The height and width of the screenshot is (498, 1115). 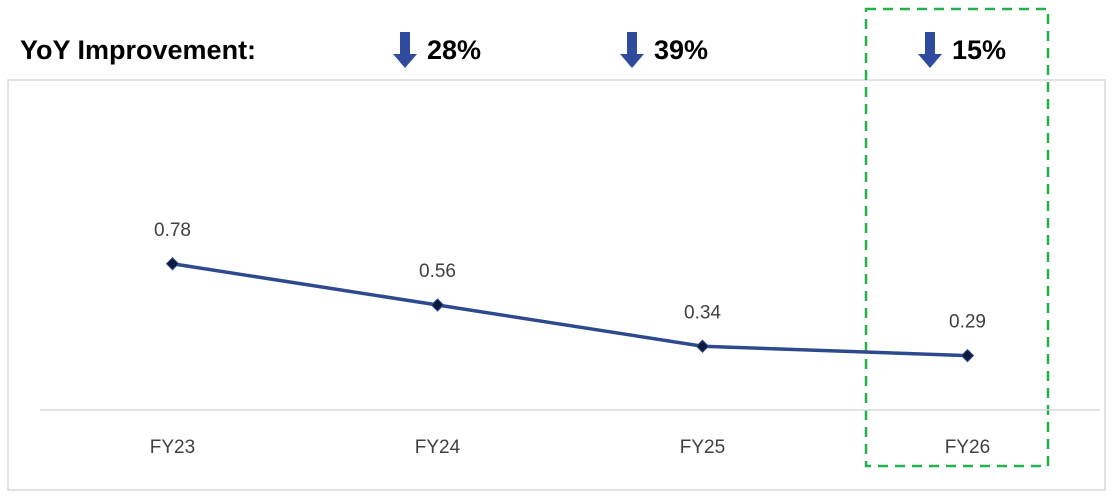 I want to click on x-tick-label: FY25, so click(x=702, y=447).